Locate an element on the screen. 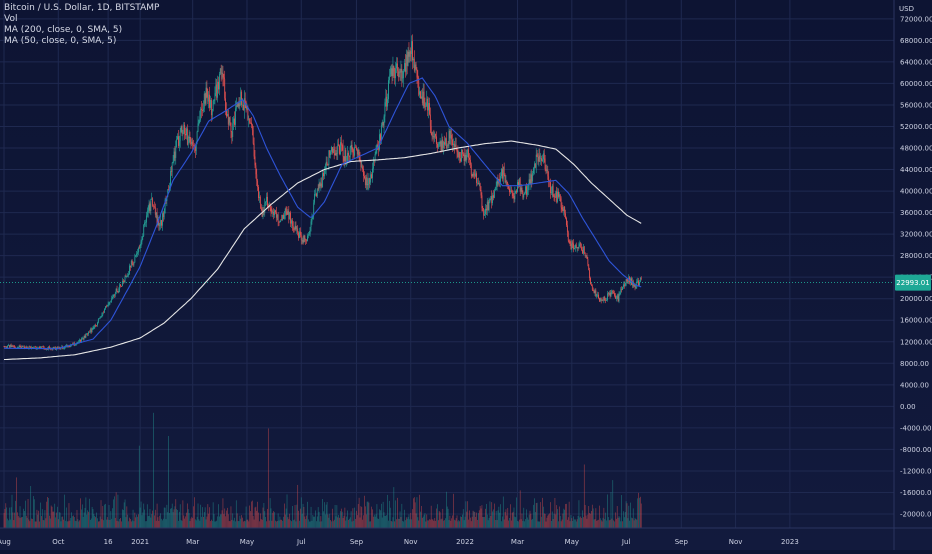 The height and width of the screenshot is (554, 932). x-tick-label: 16 is located at coordinates (108, 542).